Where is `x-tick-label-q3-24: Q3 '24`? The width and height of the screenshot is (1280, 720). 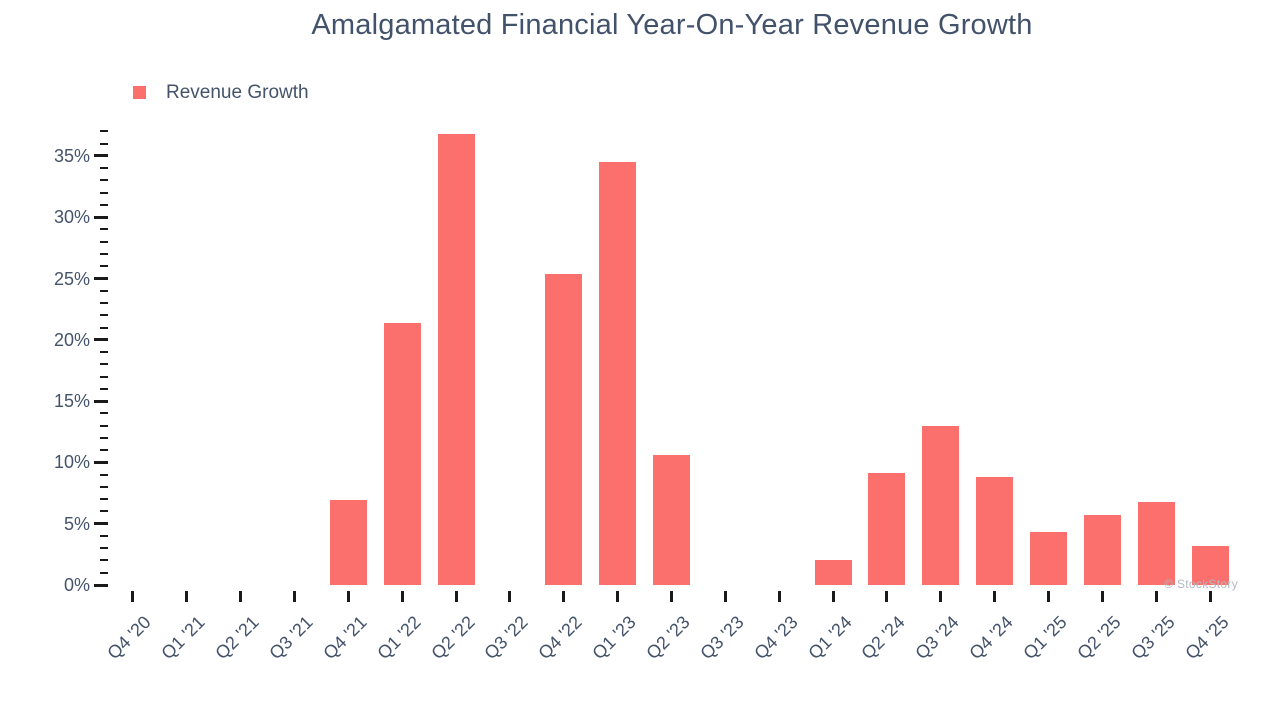 x-tick-label-q3-24: Q3 '24 is located at coordinates (937, 638).